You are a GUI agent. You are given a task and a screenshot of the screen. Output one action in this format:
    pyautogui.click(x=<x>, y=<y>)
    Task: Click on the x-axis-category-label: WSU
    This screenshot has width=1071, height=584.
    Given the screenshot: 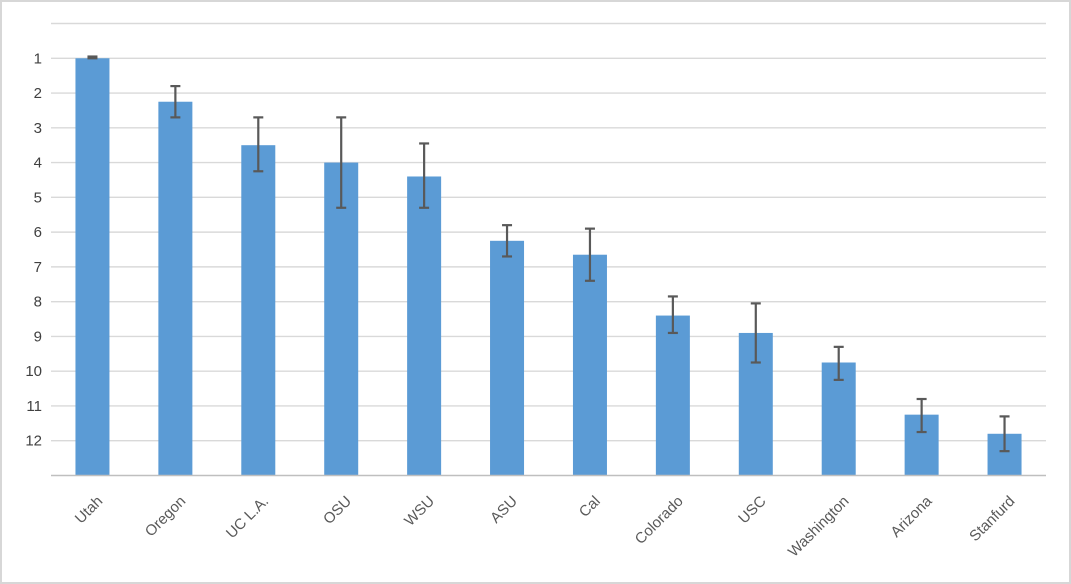 What is the action you would take?
    pyautogui.click(x=419, y=511)
    